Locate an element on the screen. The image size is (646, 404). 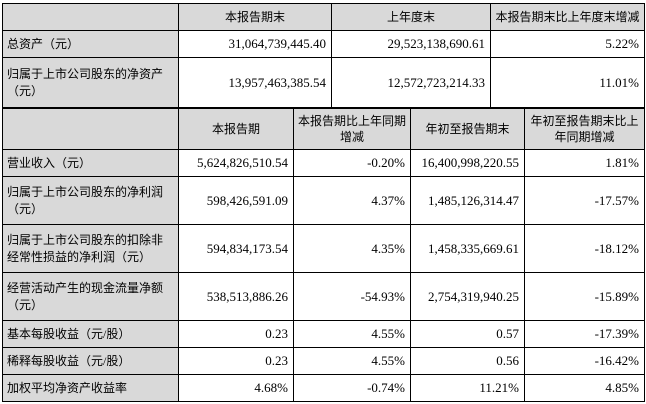
column-header-prior-year-end: 上年度末 is located at coordinates (411, 17).